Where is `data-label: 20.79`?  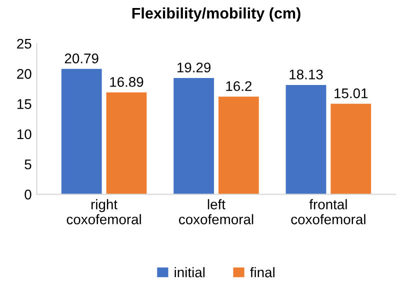
data-label: 20.79 is located at coordinates (81, 59).